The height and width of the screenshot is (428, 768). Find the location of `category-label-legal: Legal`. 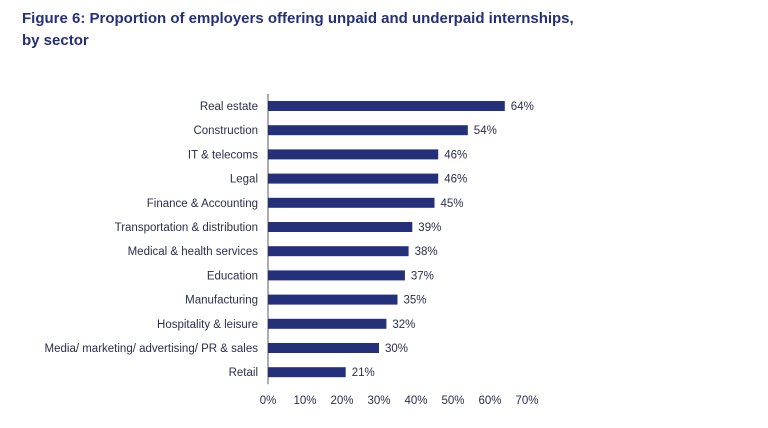

category-label-legal: Legal is located at coordinates (244, 180).